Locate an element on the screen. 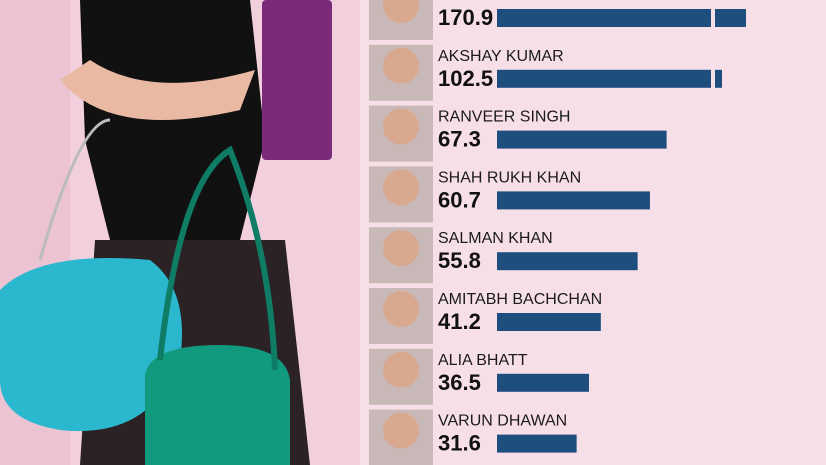  category-label: AKSHAY KUMAR is located at coordinates (501, 56).